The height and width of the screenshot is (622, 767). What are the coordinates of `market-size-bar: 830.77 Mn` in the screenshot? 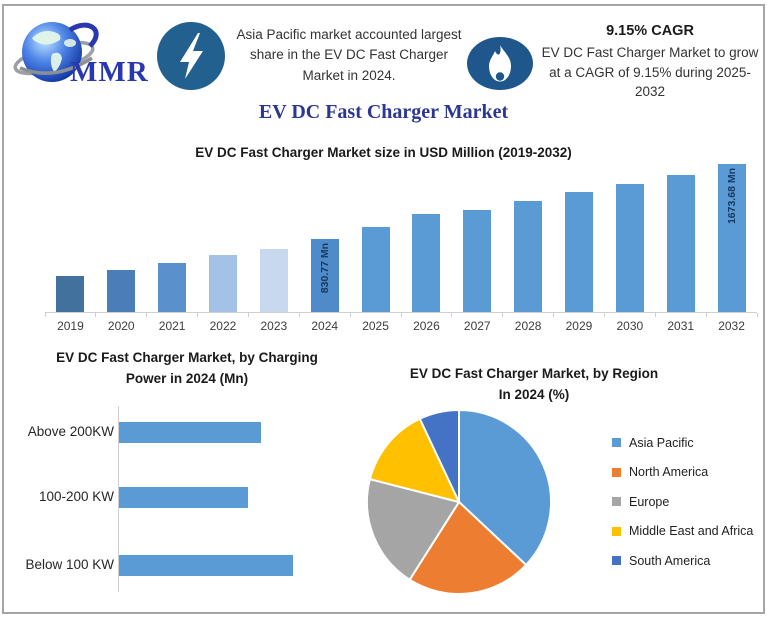 It's located at (324, 275).